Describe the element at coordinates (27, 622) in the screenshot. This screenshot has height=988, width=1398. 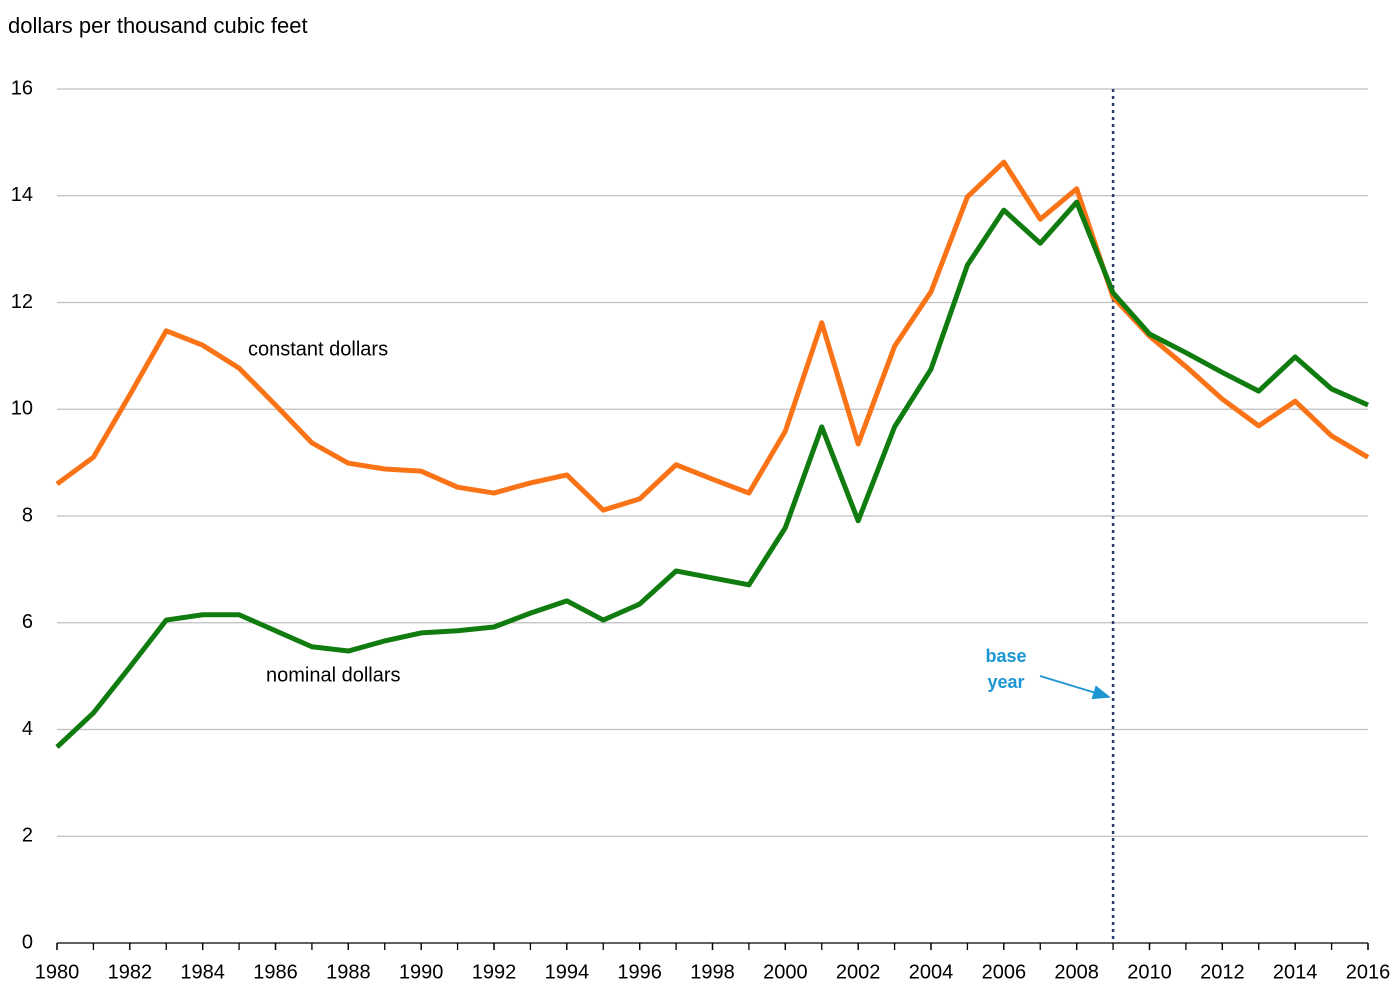
I see `y-tick-label: 6` at that location.